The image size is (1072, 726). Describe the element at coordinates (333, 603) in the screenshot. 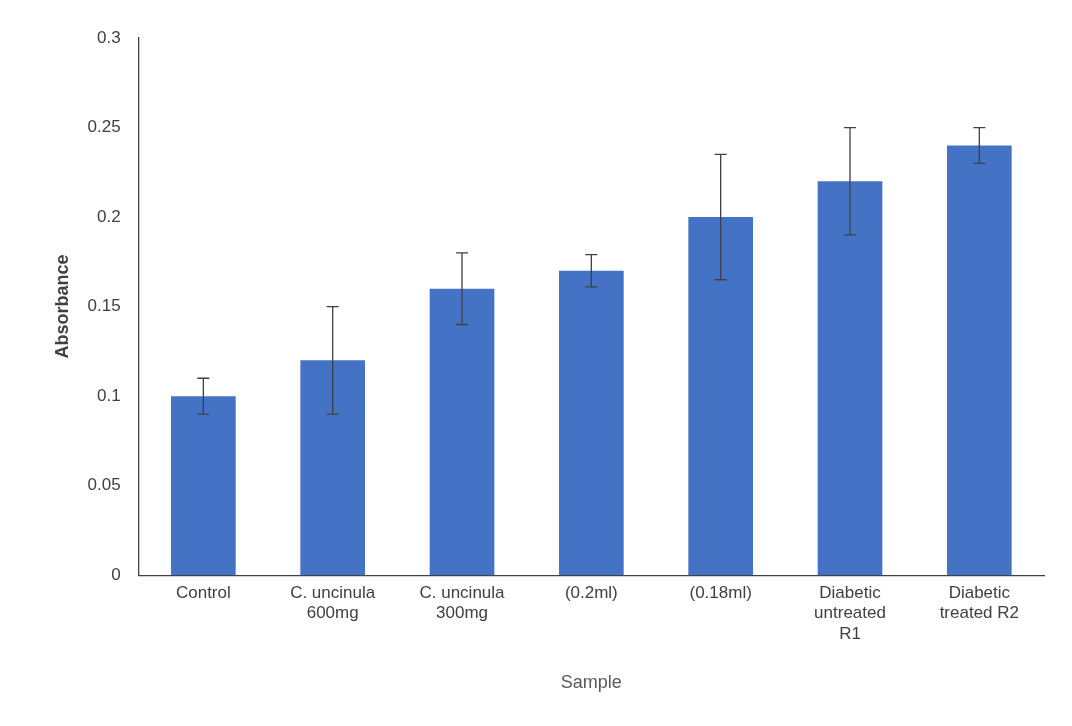

I see `x-tick-label: C. uncinula 600mg` at that location.